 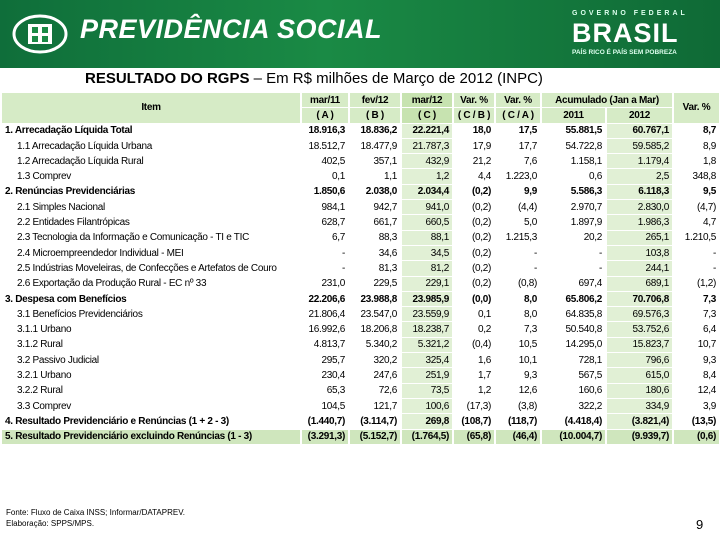 What do you see at coordinates (473, 360) in the screenshot?
I see `cell: 1,6` at bounding box center [473, 360].